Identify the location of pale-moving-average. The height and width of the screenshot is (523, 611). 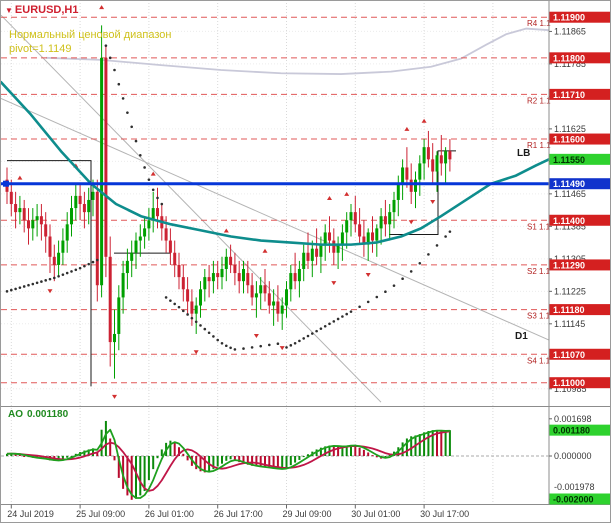
(297, 51).